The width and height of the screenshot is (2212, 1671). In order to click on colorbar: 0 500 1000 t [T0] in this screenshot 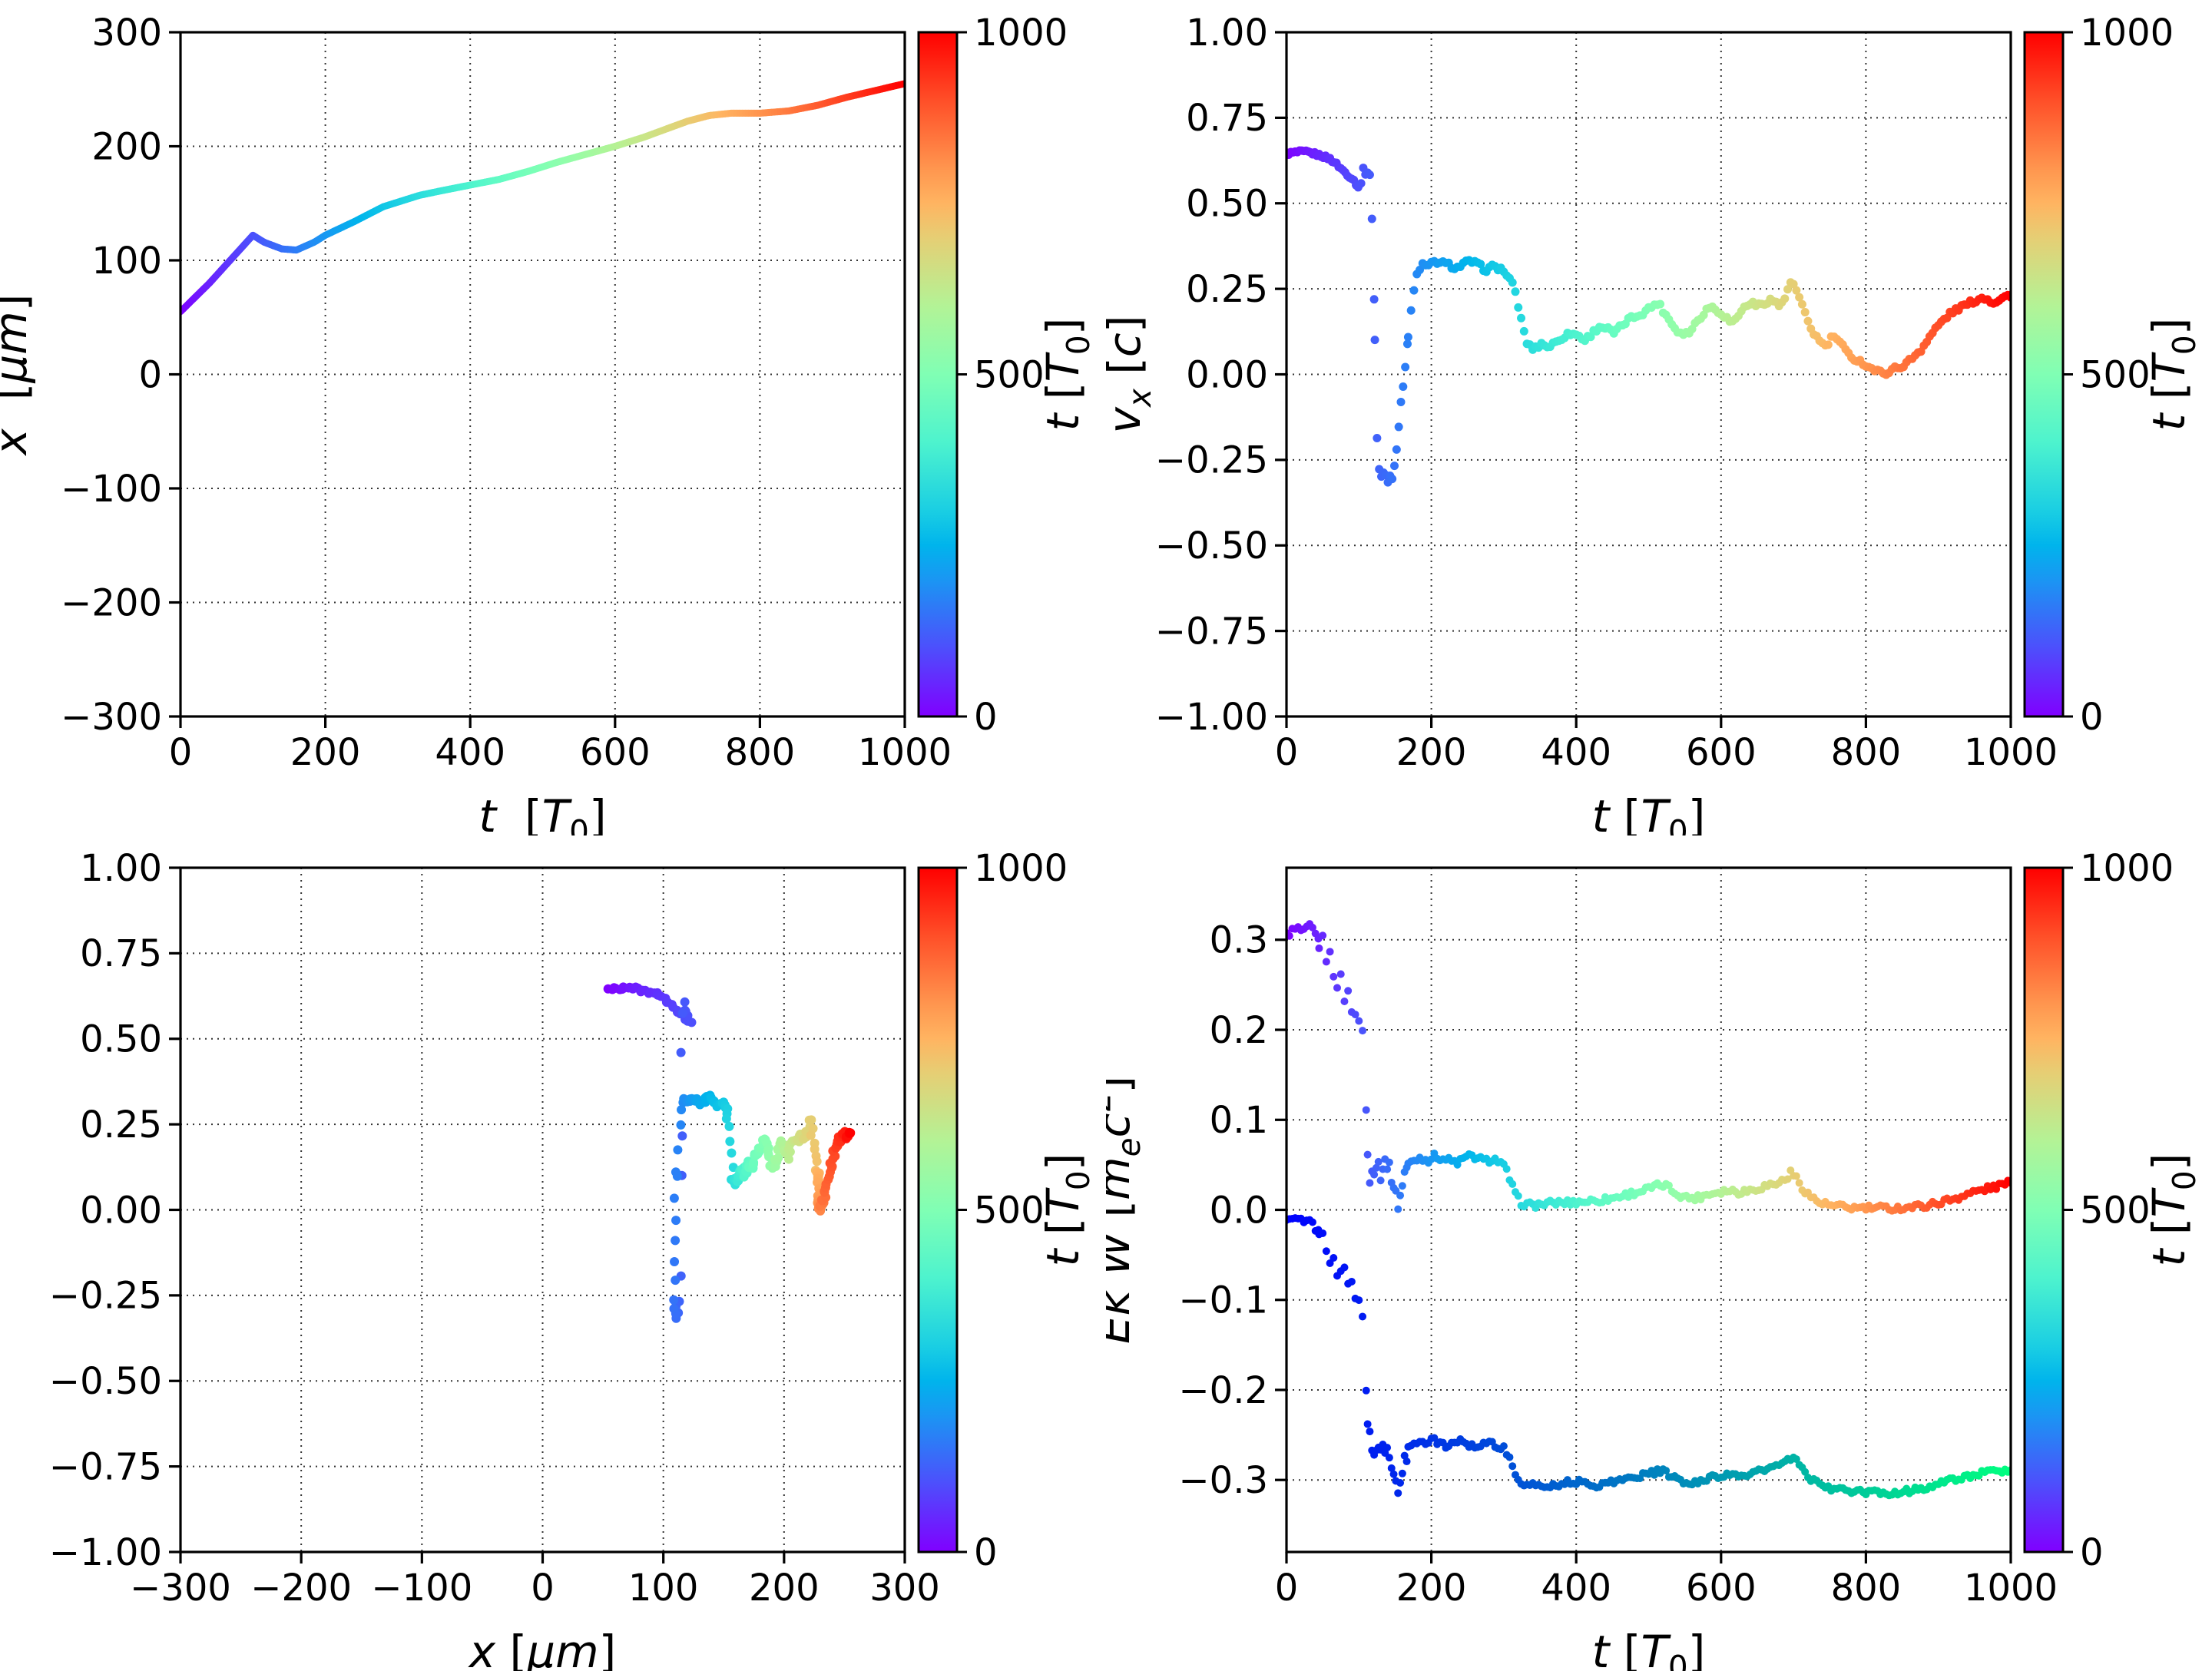, I will do `click(2113, 1210)`.